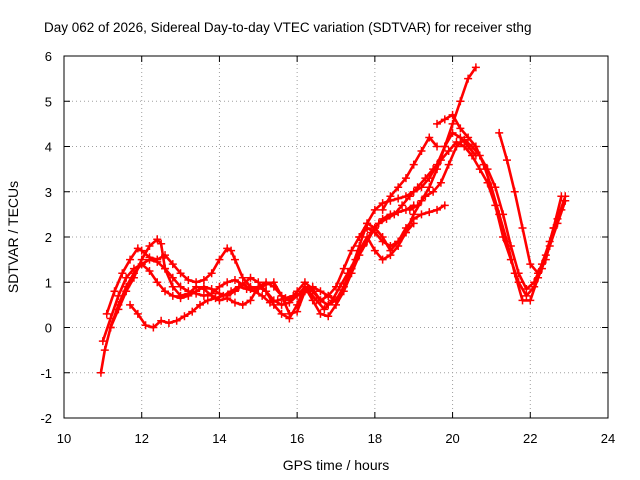 The height and width of the screenshot is (480, 640). Describe the element at coordinates (608, 438) in the screenshot. I see `x-tick-label: 24` at that location.